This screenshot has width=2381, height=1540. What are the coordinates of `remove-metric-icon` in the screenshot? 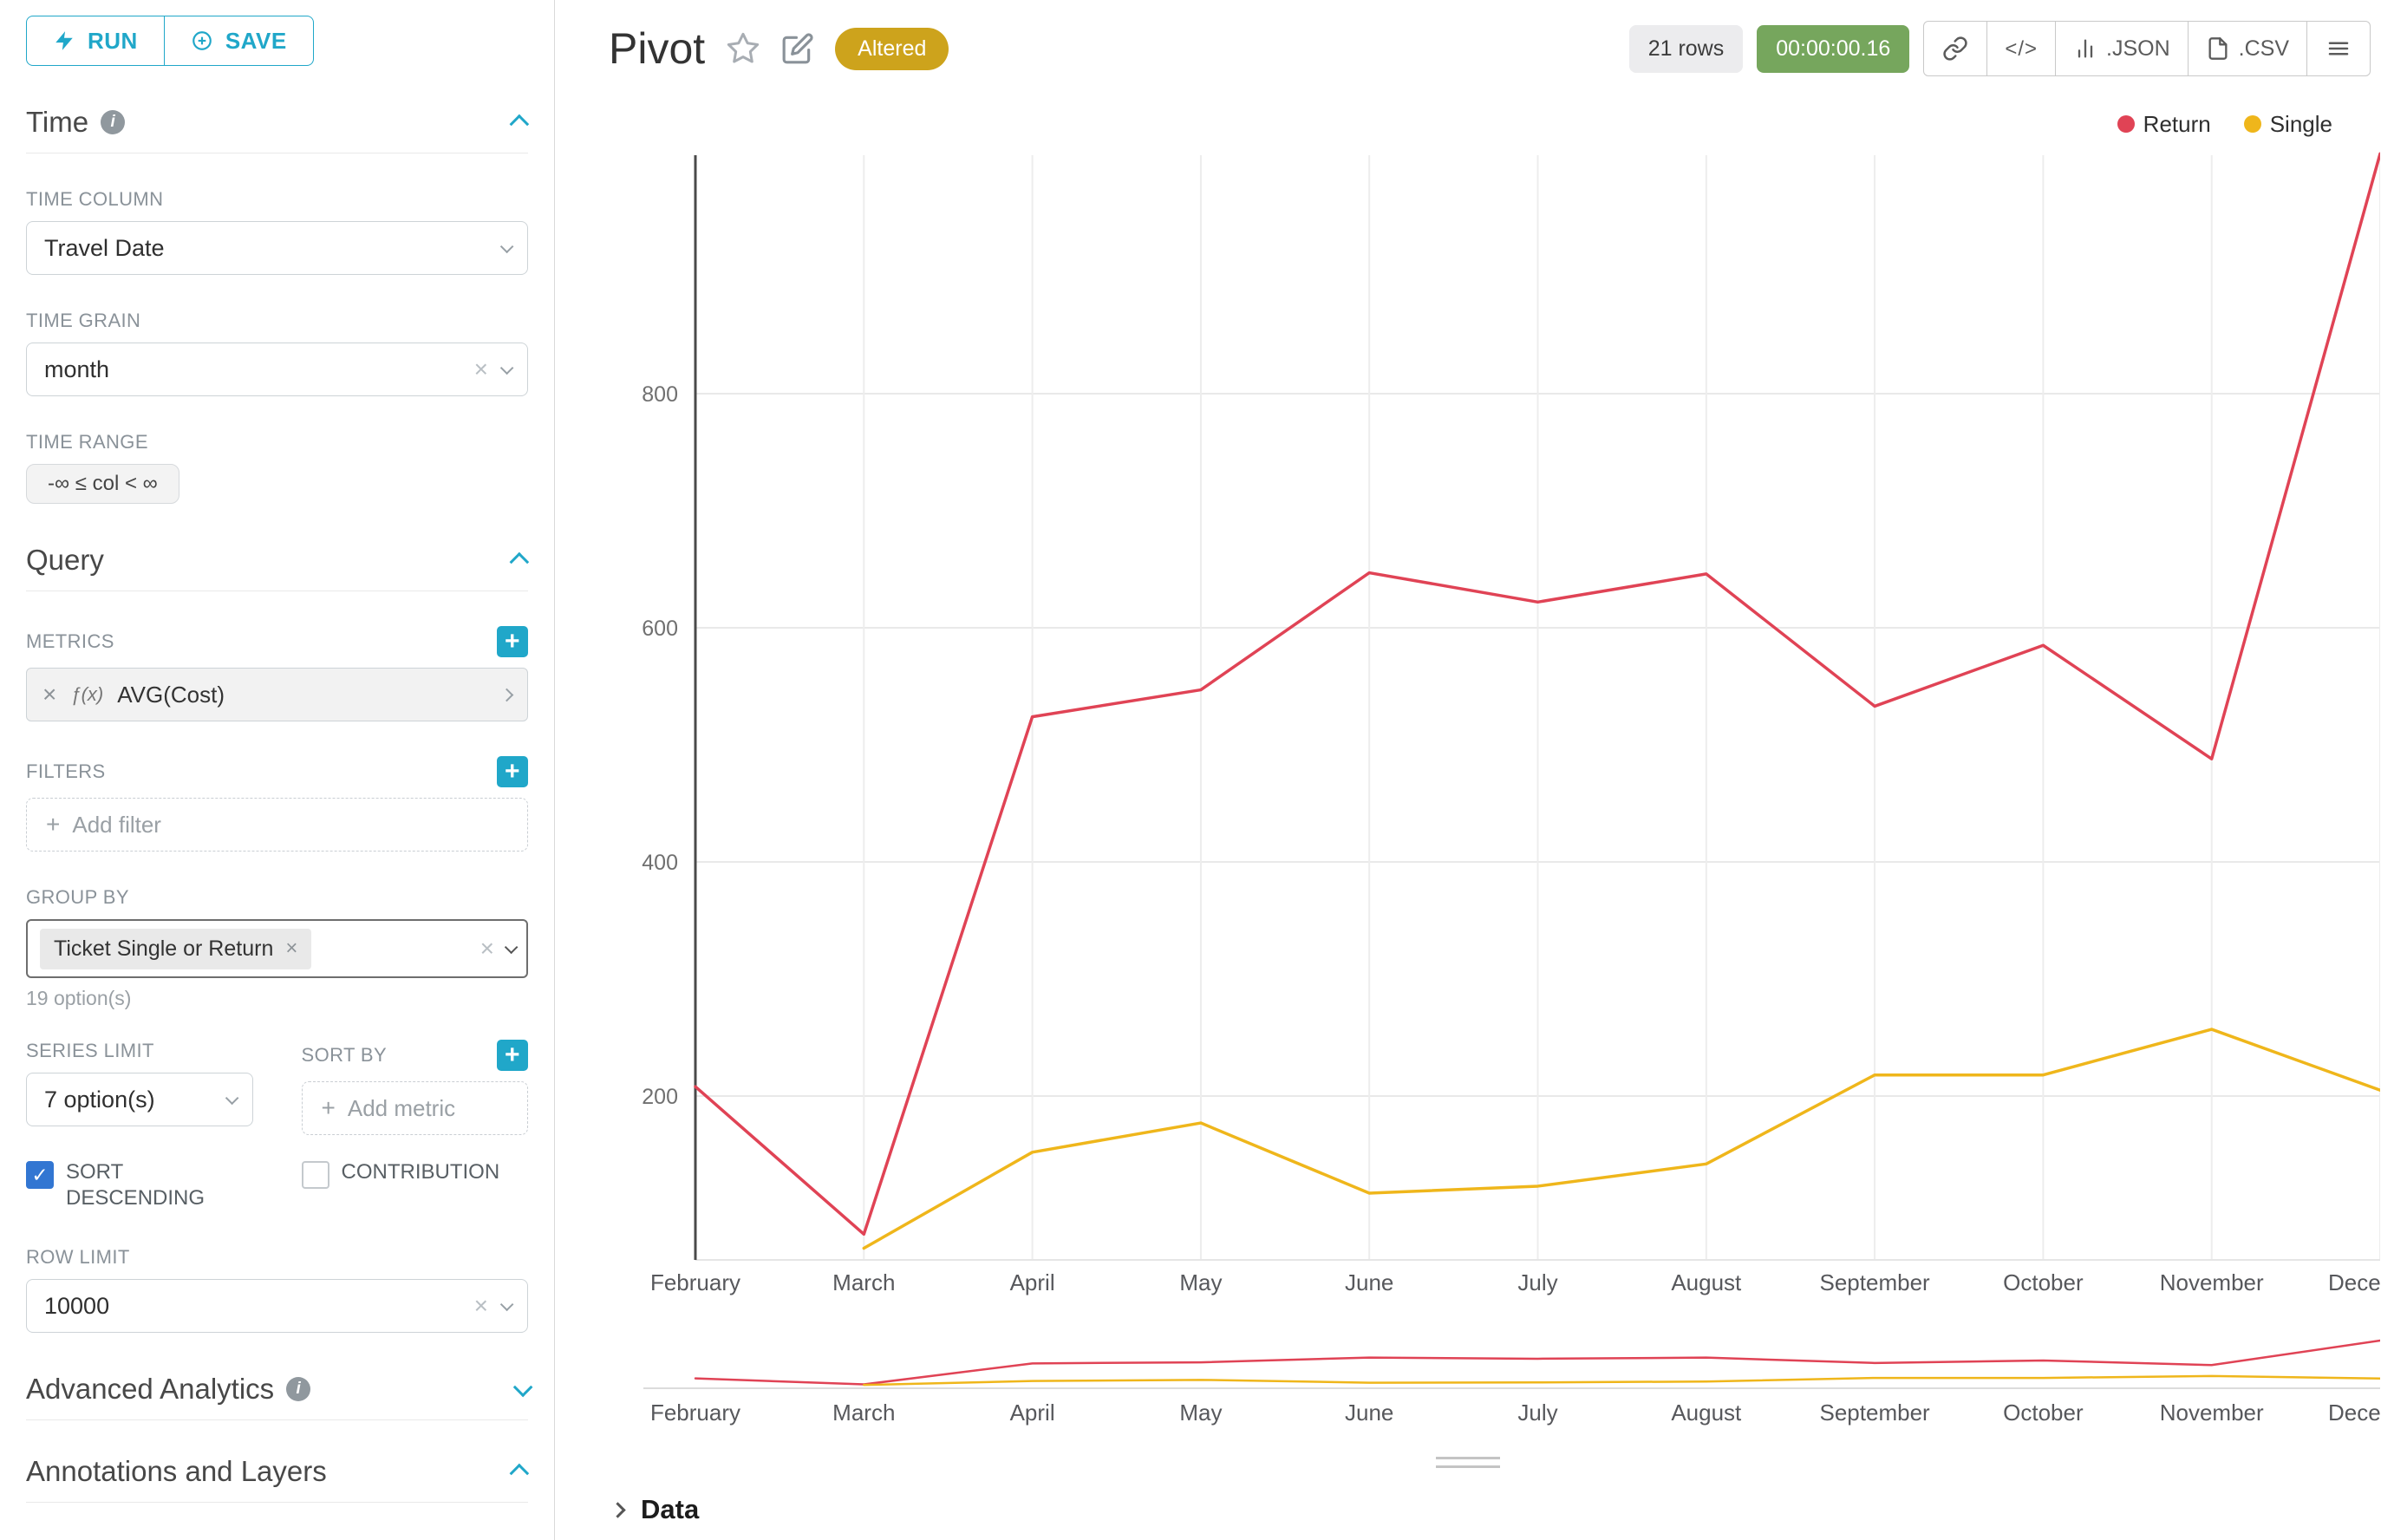 It's located at (49, 694).